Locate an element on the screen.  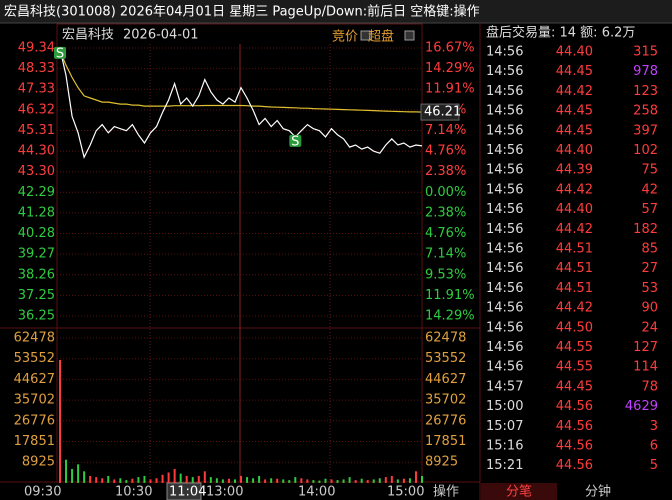
time-label: 11:04 is located at coordinates (187, 492).